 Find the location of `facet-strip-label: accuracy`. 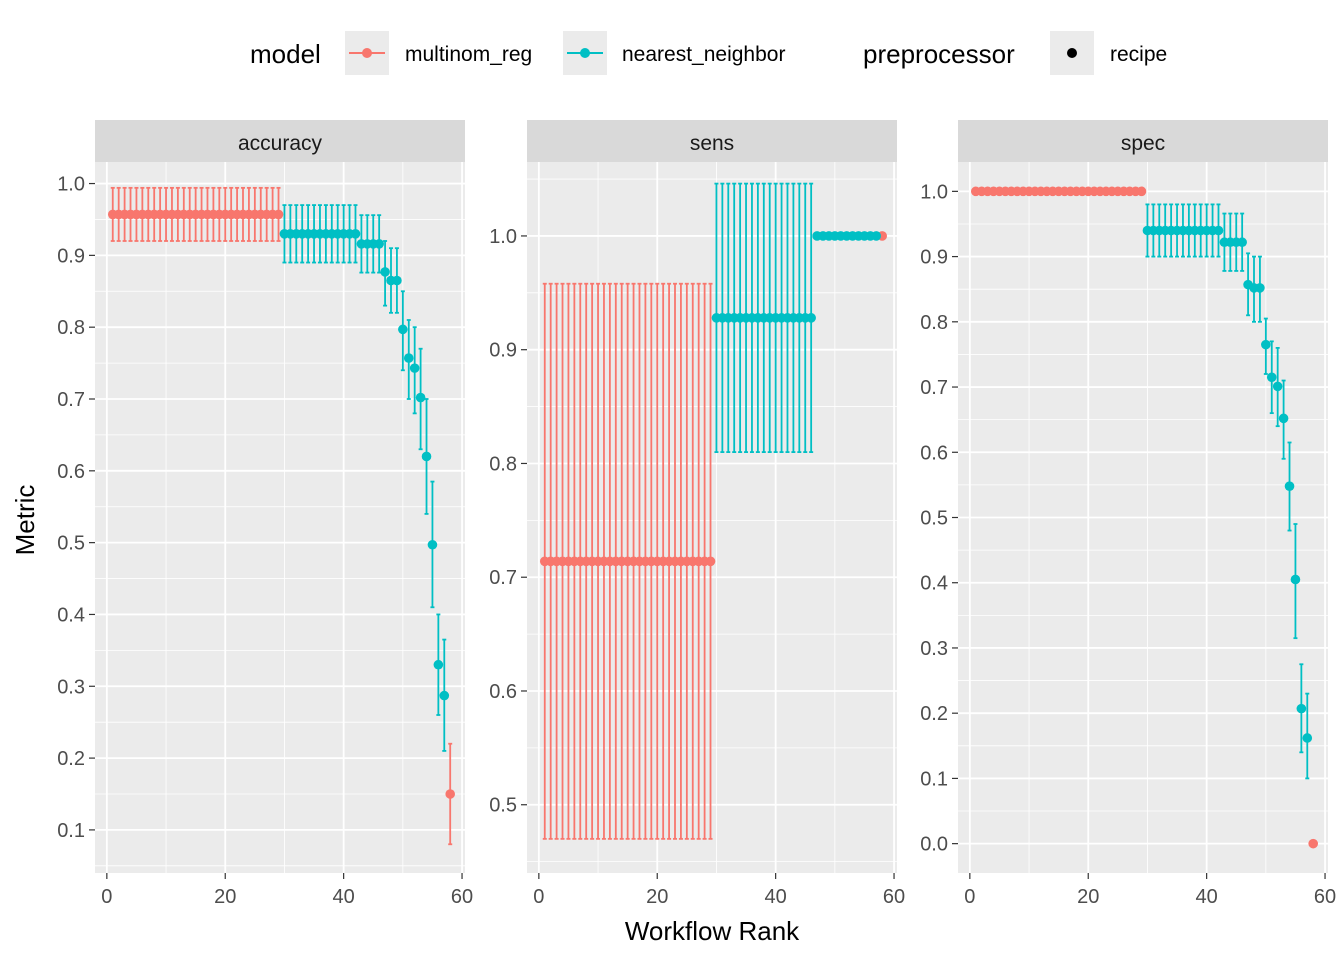

facet-strip-label: accuracy is located at coordinates (280, 143).